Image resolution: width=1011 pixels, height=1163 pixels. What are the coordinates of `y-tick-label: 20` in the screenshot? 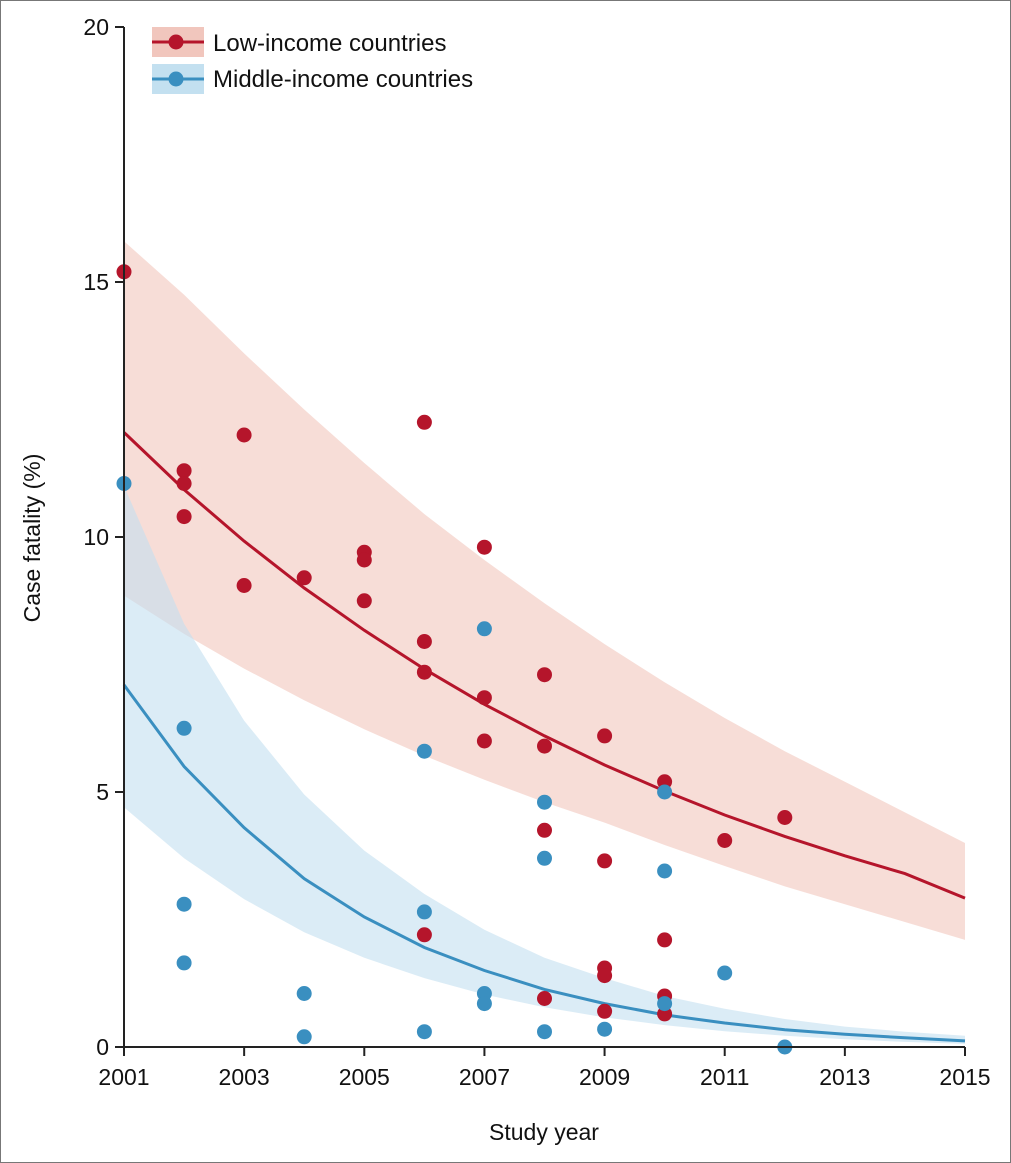 It's located at (96, 27).